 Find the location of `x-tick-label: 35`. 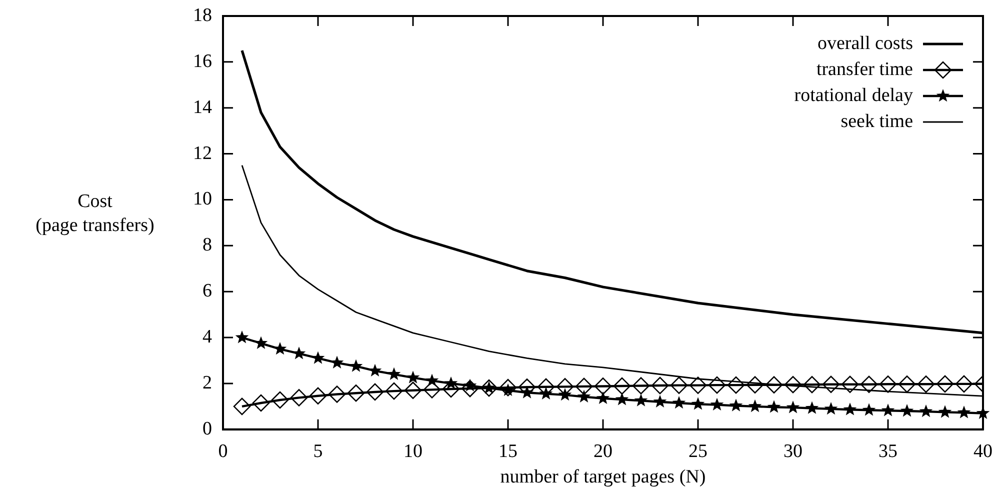

x-tick-label: 35 is located at coordinates (888, 451).